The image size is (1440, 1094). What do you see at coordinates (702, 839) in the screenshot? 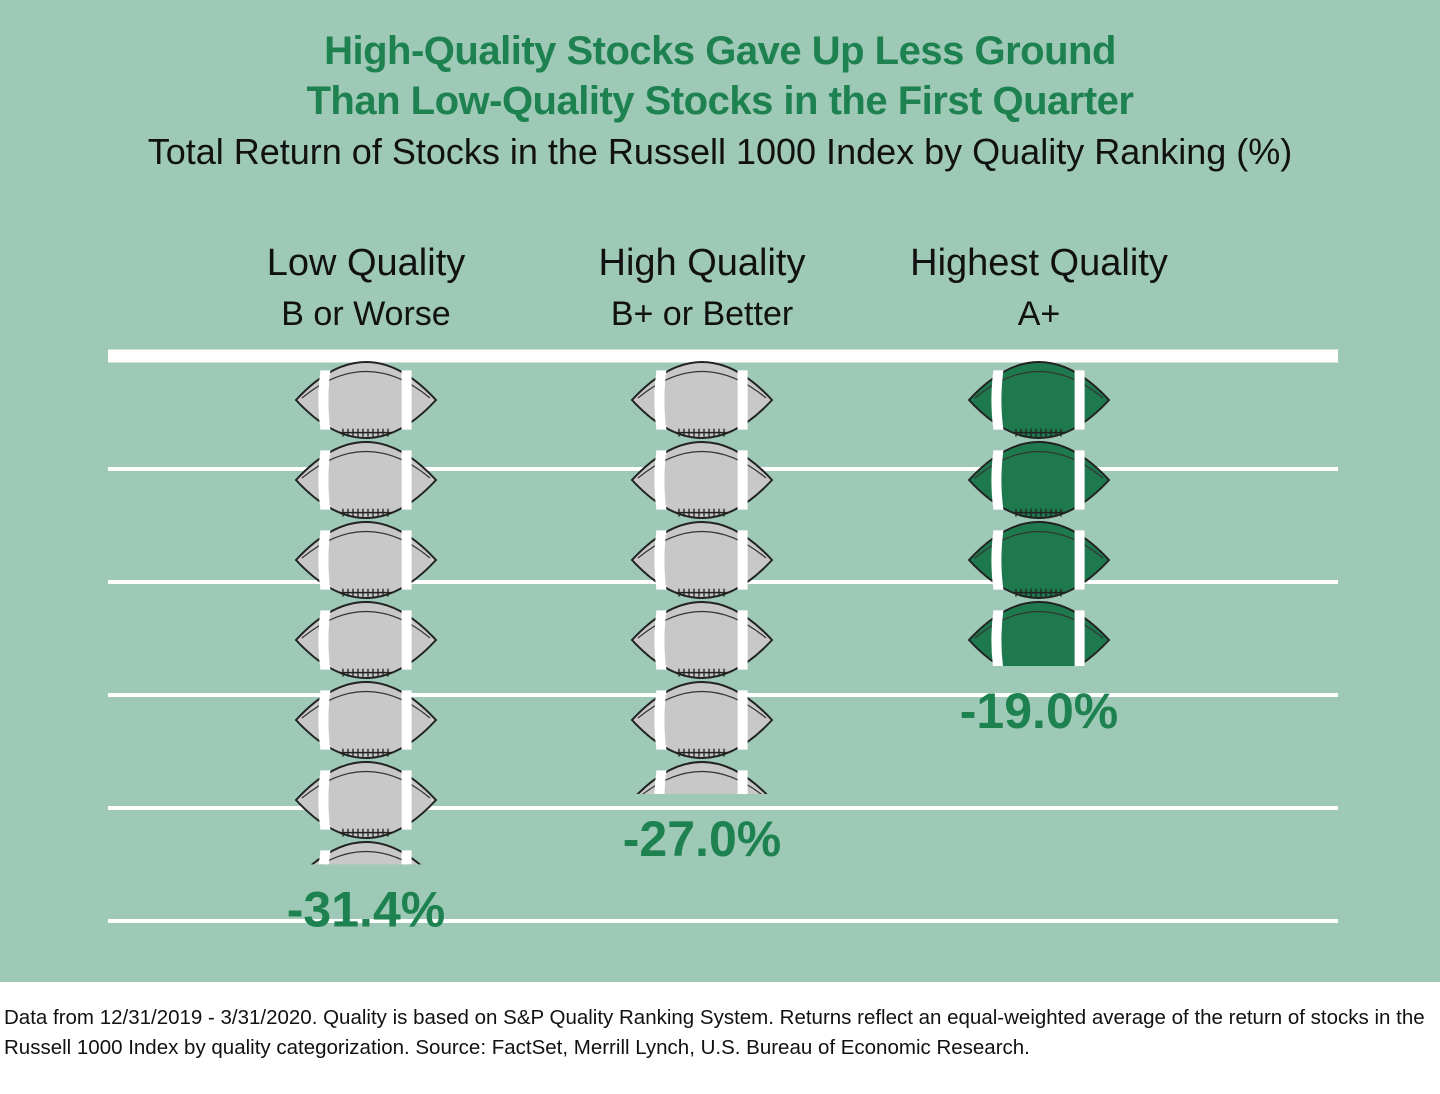
I see `value-label: -27.0%` at bounding box center [702, 839].